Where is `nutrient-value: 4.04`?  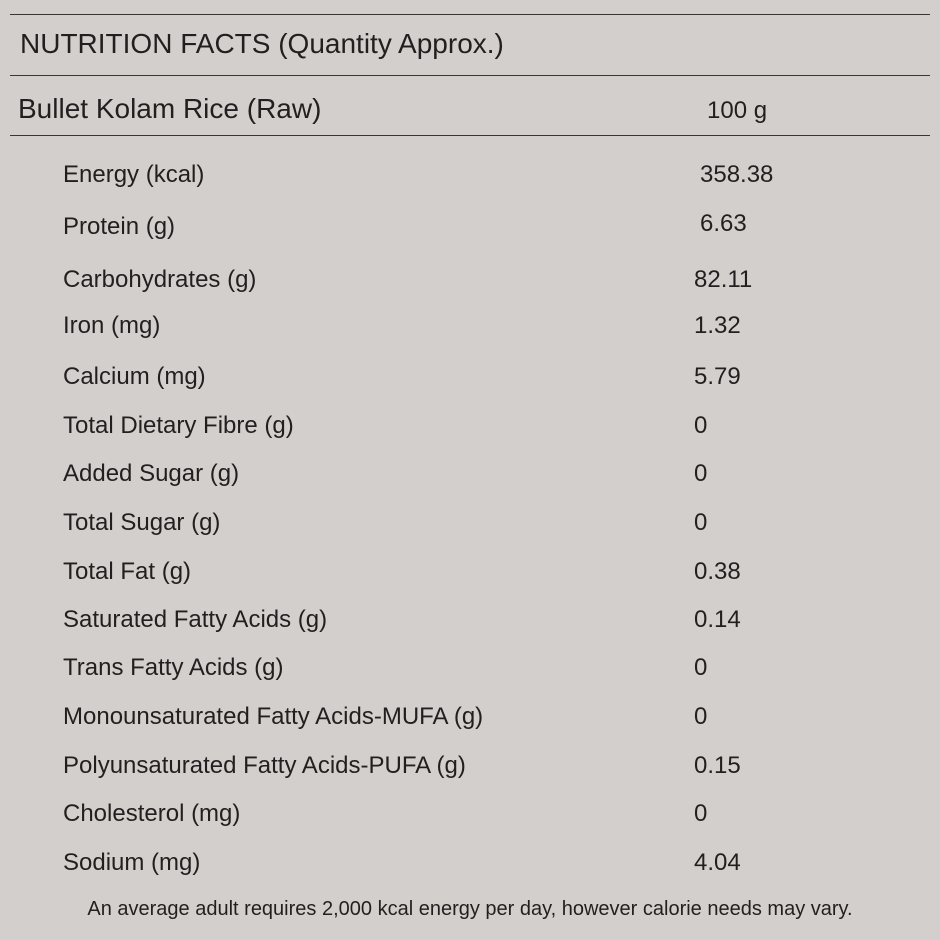
nutrient-value: 4.04 is located at coordinates (717, 862).